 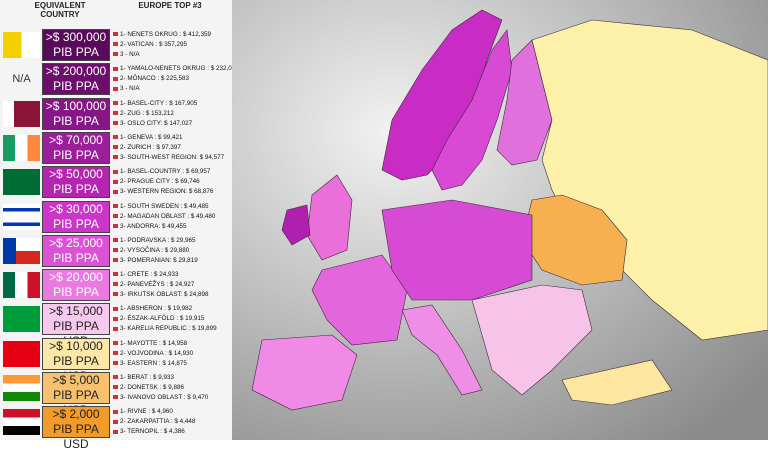 I want to click on top-entry: 2- ZUG : $ 153,212, so click(x=155, y=114).